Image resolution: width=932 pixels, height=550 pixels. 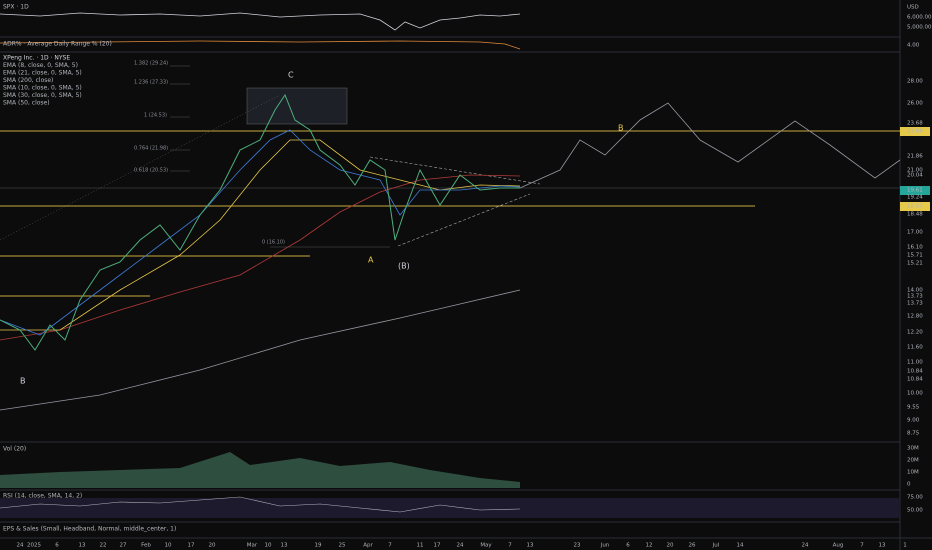 What do you see at coordinates (404, 266) in the screenshot?
I see `wave-label: (B)` at bounding box center [404, 266].